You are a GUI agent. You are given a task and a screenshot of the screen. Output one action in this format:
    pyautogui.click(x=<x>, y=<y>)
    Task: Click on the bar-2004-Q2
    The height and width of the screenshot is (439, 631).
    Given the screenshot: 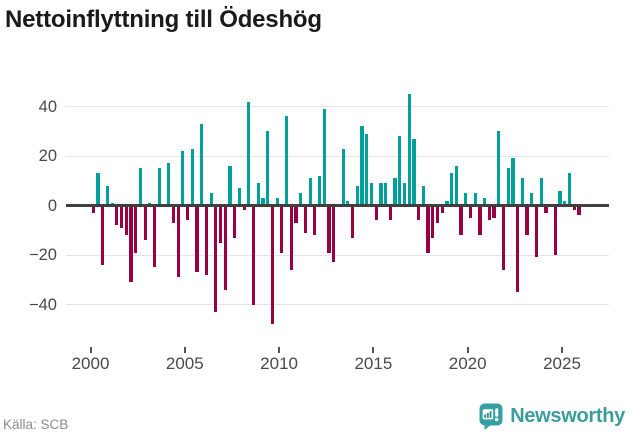 What is the action you would take?
    pyautogui.click(x=173, y=214)
    